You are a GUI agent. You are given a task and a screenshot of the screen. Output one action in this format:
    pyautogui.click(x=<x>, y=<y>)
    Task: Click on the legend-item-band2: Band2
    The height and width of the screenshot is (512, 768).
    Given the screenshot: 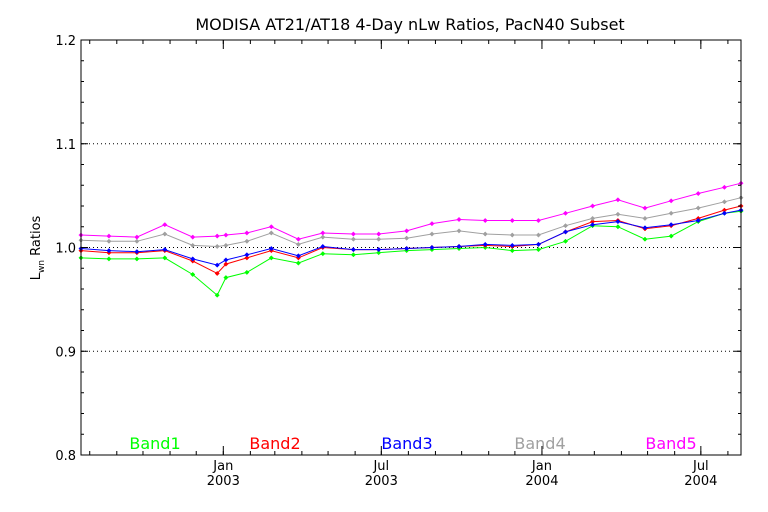 What is the action you would take?
    pyautogui.click(x=274, y=443)
    